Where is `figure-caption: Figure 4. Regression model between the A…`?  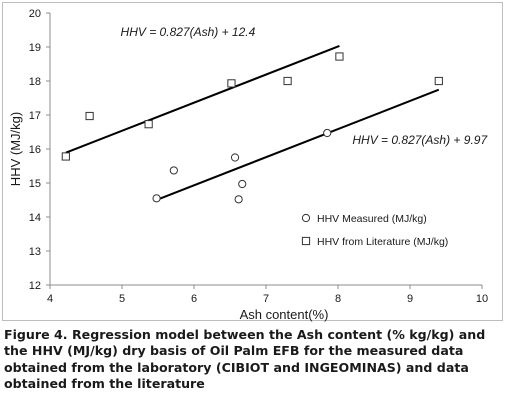 figure-caption: Figure 4. Regression model between the A… is located at coordinates (245, 359).